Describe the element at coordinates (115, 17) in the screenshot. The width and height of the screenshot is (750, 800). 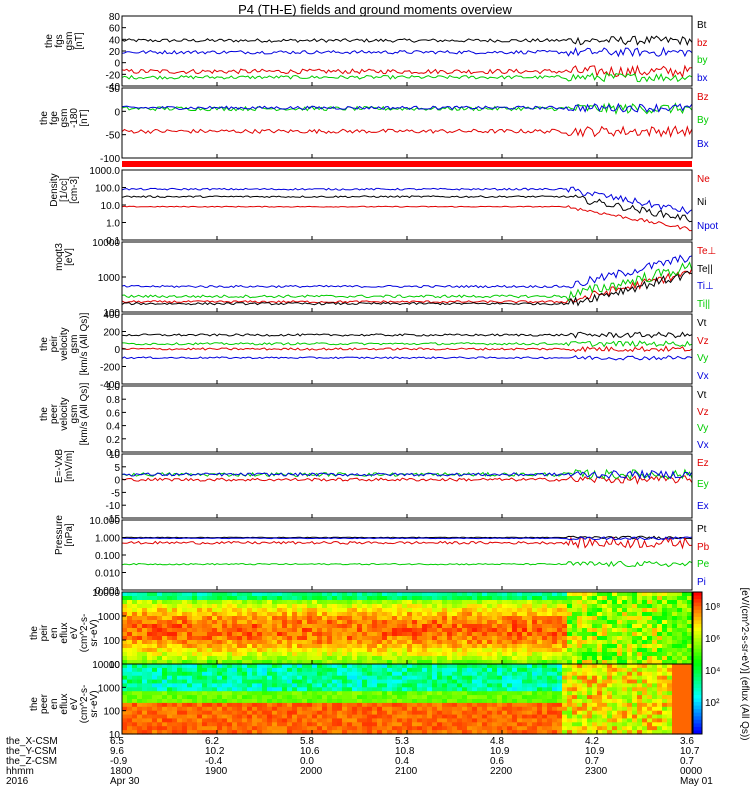
I see `y-tick-label: 80` at that location.